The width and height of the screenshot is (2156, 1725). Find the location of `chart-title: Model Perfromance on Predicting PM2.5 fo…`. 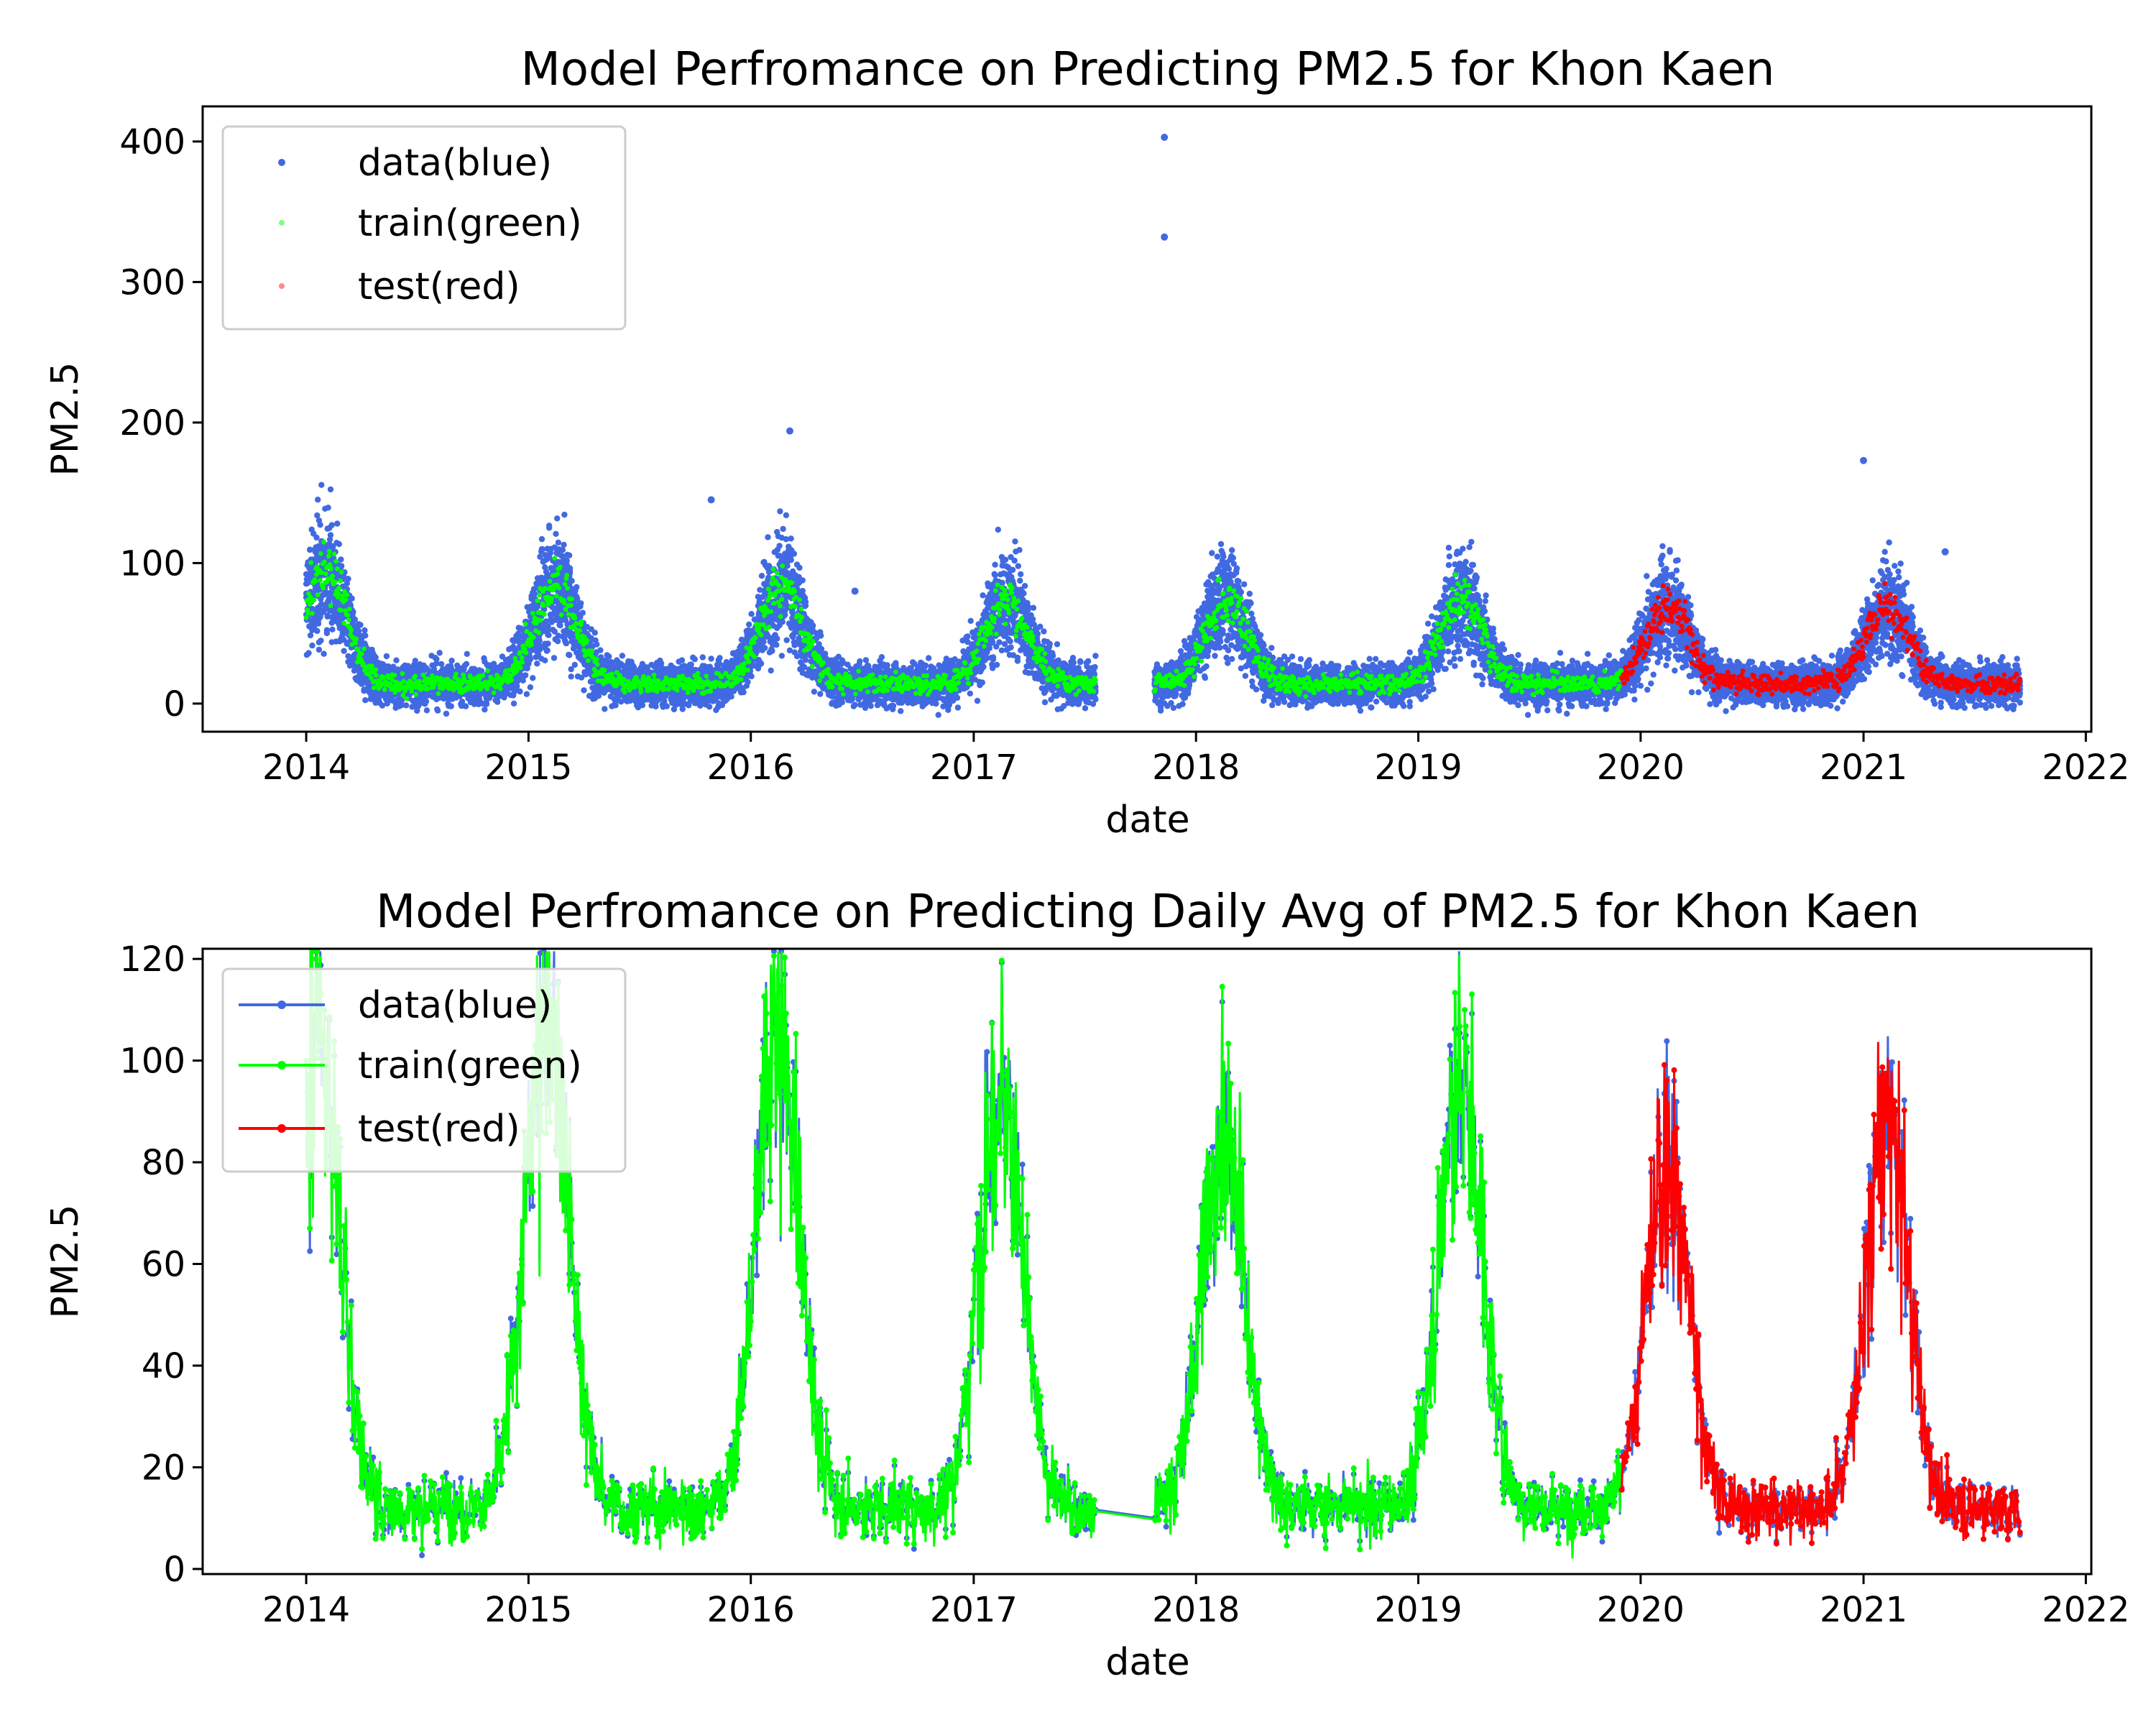

chart-title: Model Perfromance on Predicting PM2.5 fo… is located at coordinates (1148, 69).